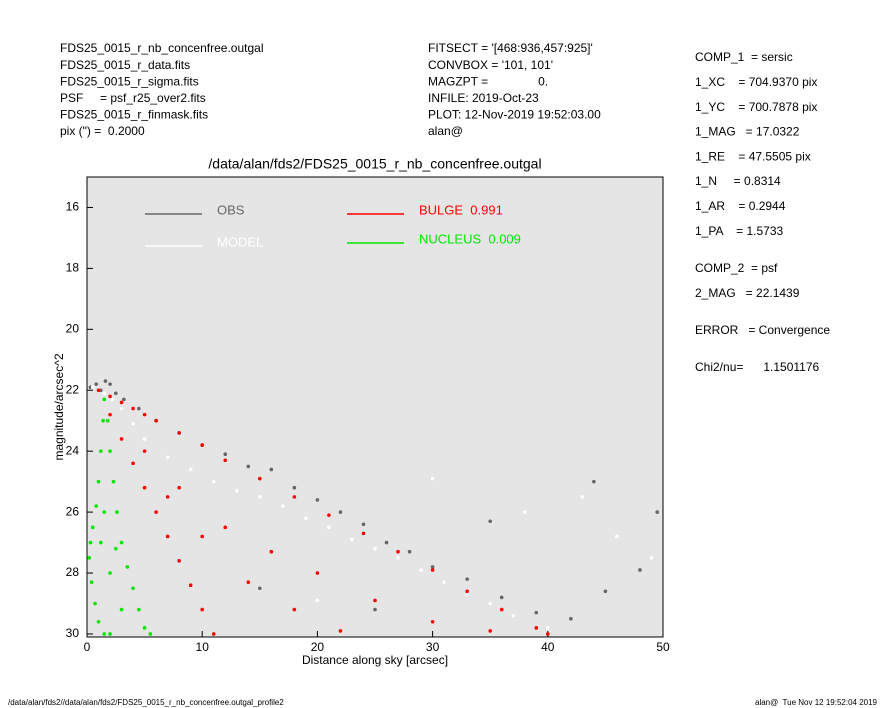  What do you see at coordinates (663, 647) in the screenshot?
I see `x-tick-label: 50` at bounding box center [663, 647].